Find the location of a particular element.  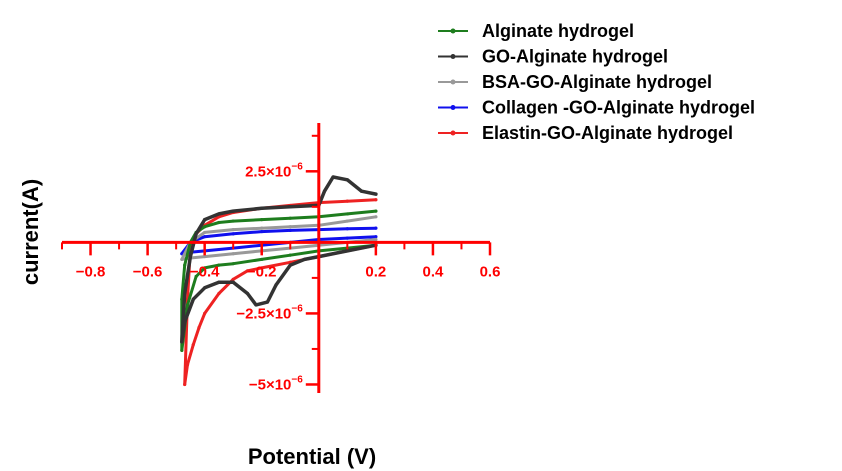

legend-label: BSA-GO-Alginate hydrogel is located at coordinates (597, 82).